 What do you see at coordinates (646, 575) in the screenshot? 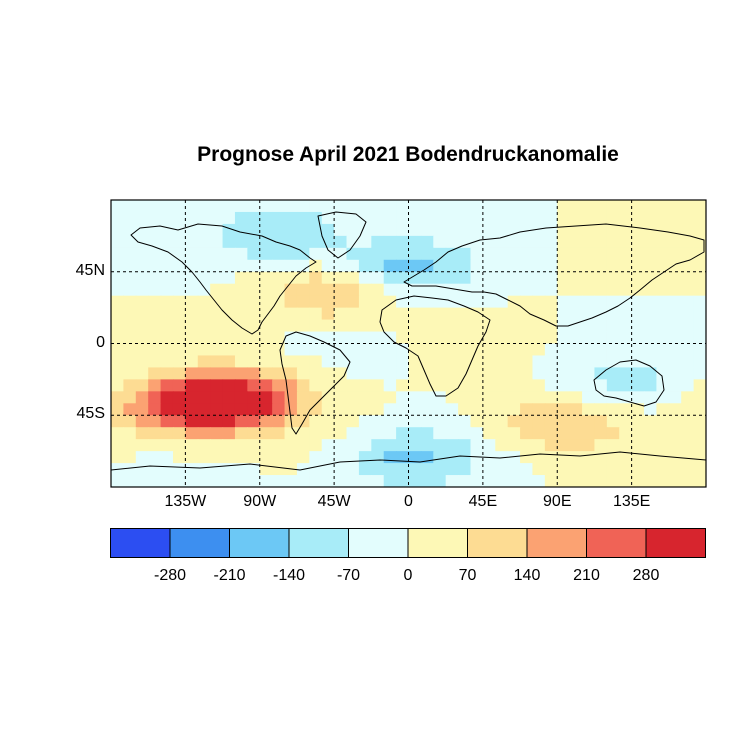
I see `colorbar-tick-label: 280` at bounding box center [646, 575].